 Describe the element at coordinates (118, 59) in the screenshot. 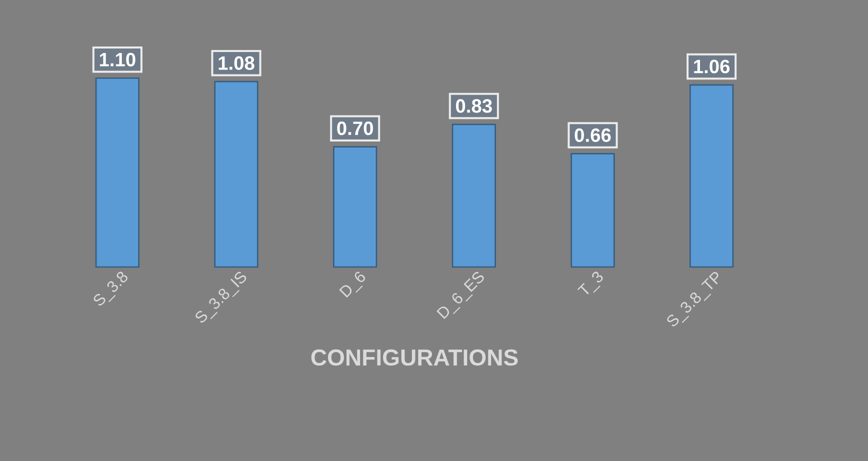

I see `data-label: 1.10` at that location.